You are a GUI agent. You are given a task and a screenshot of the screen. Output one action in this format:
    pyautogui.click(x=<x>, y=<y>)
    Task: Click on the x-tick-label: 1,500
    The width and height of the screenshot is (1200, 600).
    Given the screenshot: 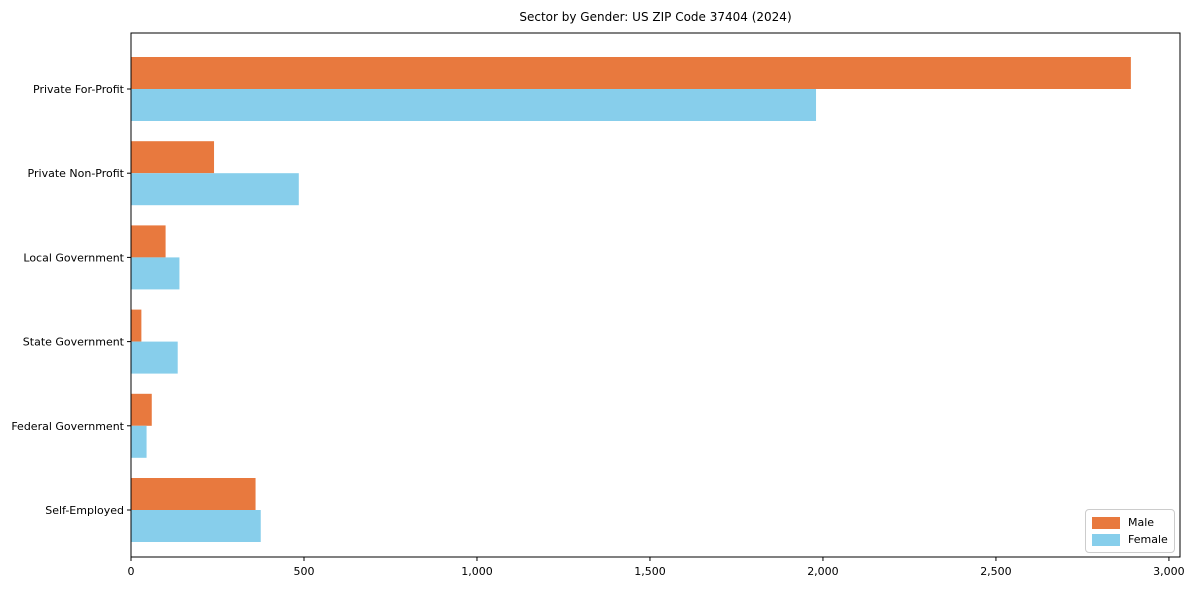 What is the action you would take?
    pyautogui.click(x=650, y=571)
    